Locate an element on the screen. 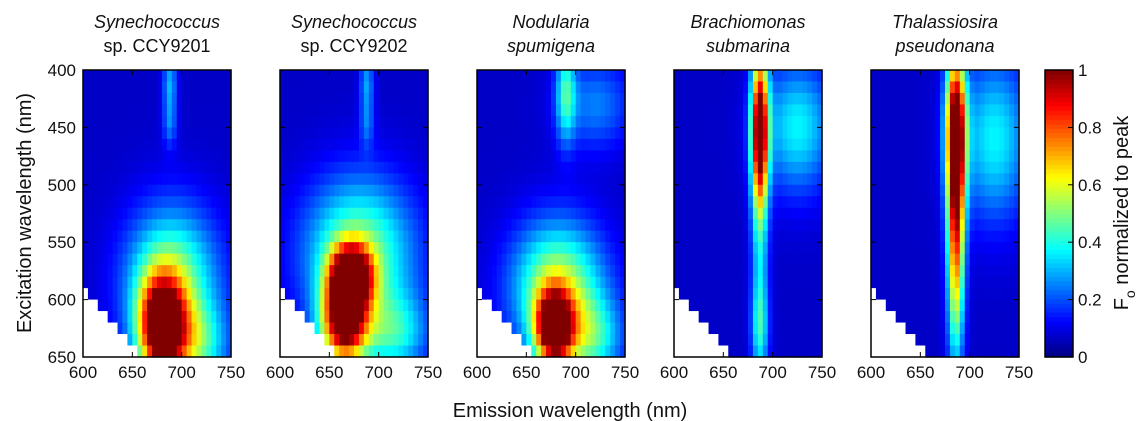 The width and height of the screenshot is (1137, 421). panel-title-line1: Thalassiosira is located at coordinates (945, 22).